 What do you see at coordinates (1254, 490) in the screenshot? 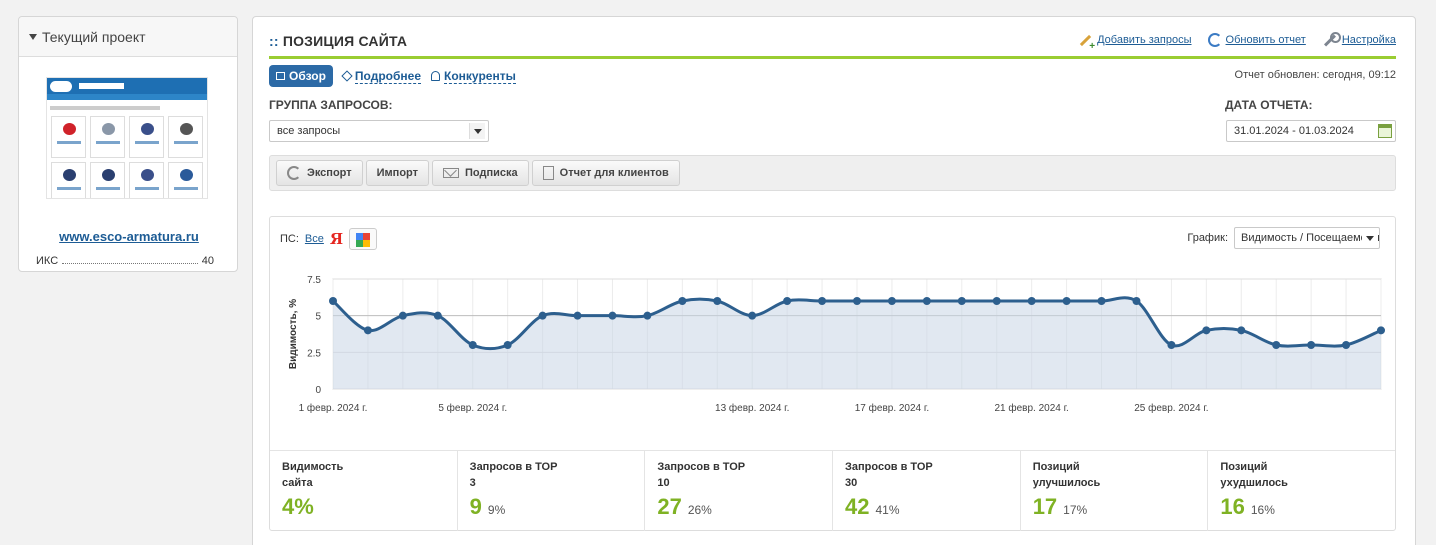
I see `stat-worsened: Позиций ухудшилось 16 16%` at bounding box center [1254, 490].